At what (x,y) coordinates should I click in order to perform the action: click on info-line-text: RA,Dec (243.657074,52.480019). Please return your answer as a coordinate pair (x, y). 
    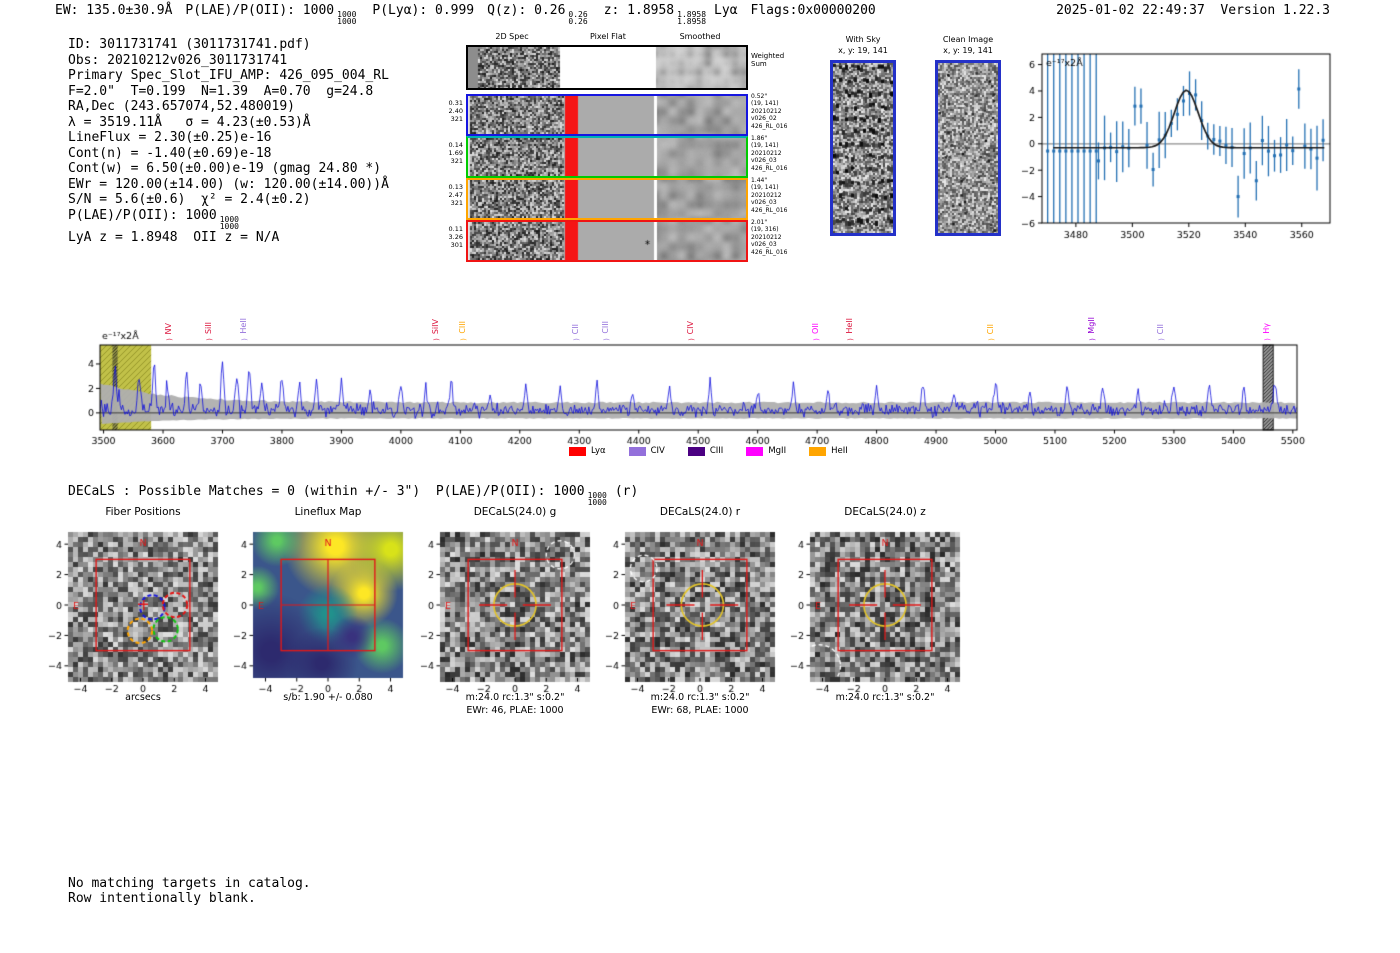
    Looking at the image, I should click on (181, 106).